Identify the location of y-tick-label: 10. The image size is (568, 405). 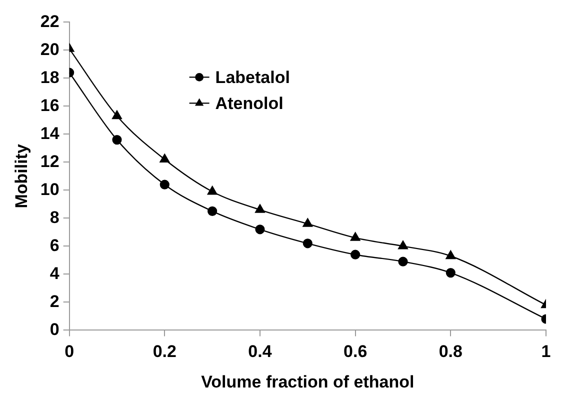
(50, 189).